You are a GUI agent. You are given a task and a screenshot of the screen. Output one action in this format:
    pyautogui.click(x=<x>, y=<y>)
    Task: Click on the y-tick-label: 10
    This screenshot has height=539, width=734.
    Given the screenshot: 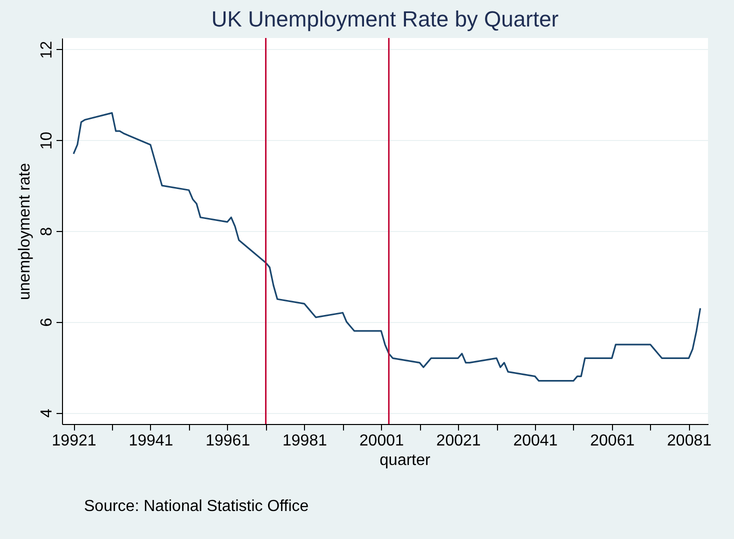 What is the action you would take?
    pyautogui.click(x=47, y=141)
    